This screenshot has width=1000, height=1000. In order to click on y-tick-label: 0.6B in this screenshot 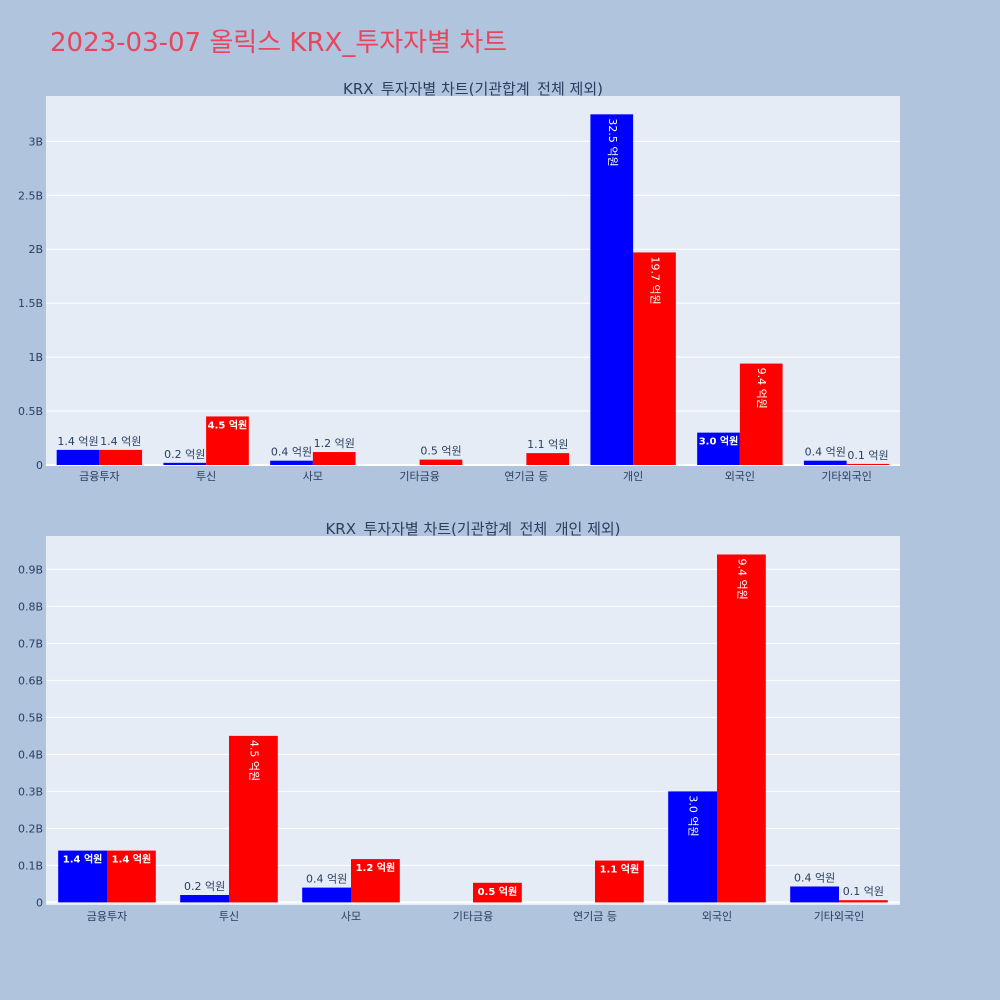, I will do `click(30, 680)`.